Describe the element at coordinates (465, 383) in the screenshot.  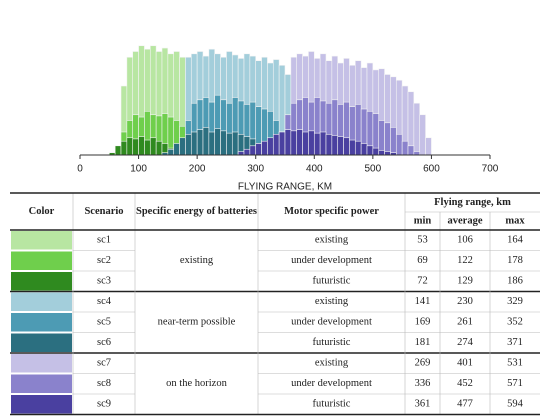
I see `table-cell-text: 452` at that location.